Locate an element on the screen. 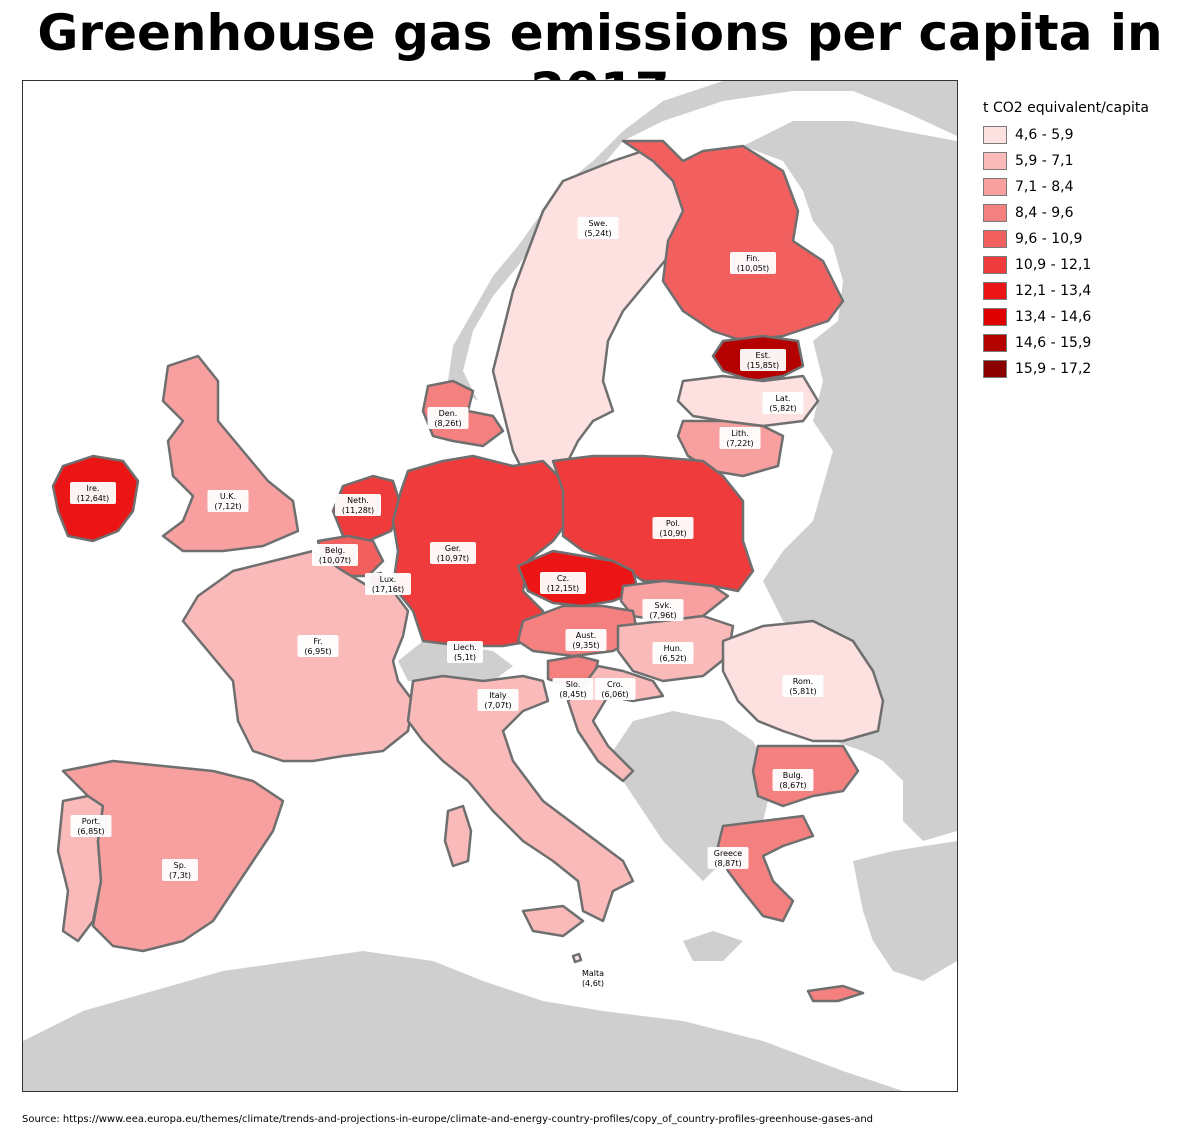 The image size is (1200, 1143). country-value: (11,28t) is located at coordinates (358, 510).